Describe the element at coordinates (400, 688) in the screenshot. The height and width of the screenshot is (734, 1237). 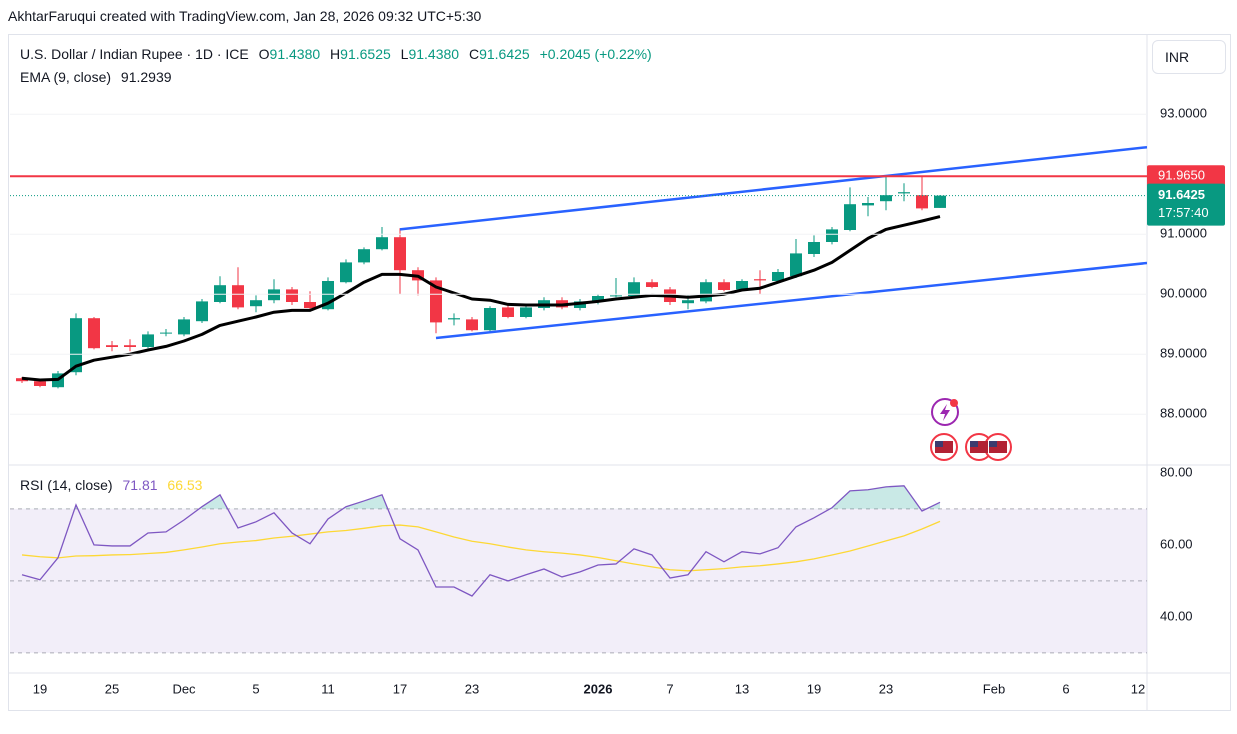
I see `x-tick-label: 17` at that location.